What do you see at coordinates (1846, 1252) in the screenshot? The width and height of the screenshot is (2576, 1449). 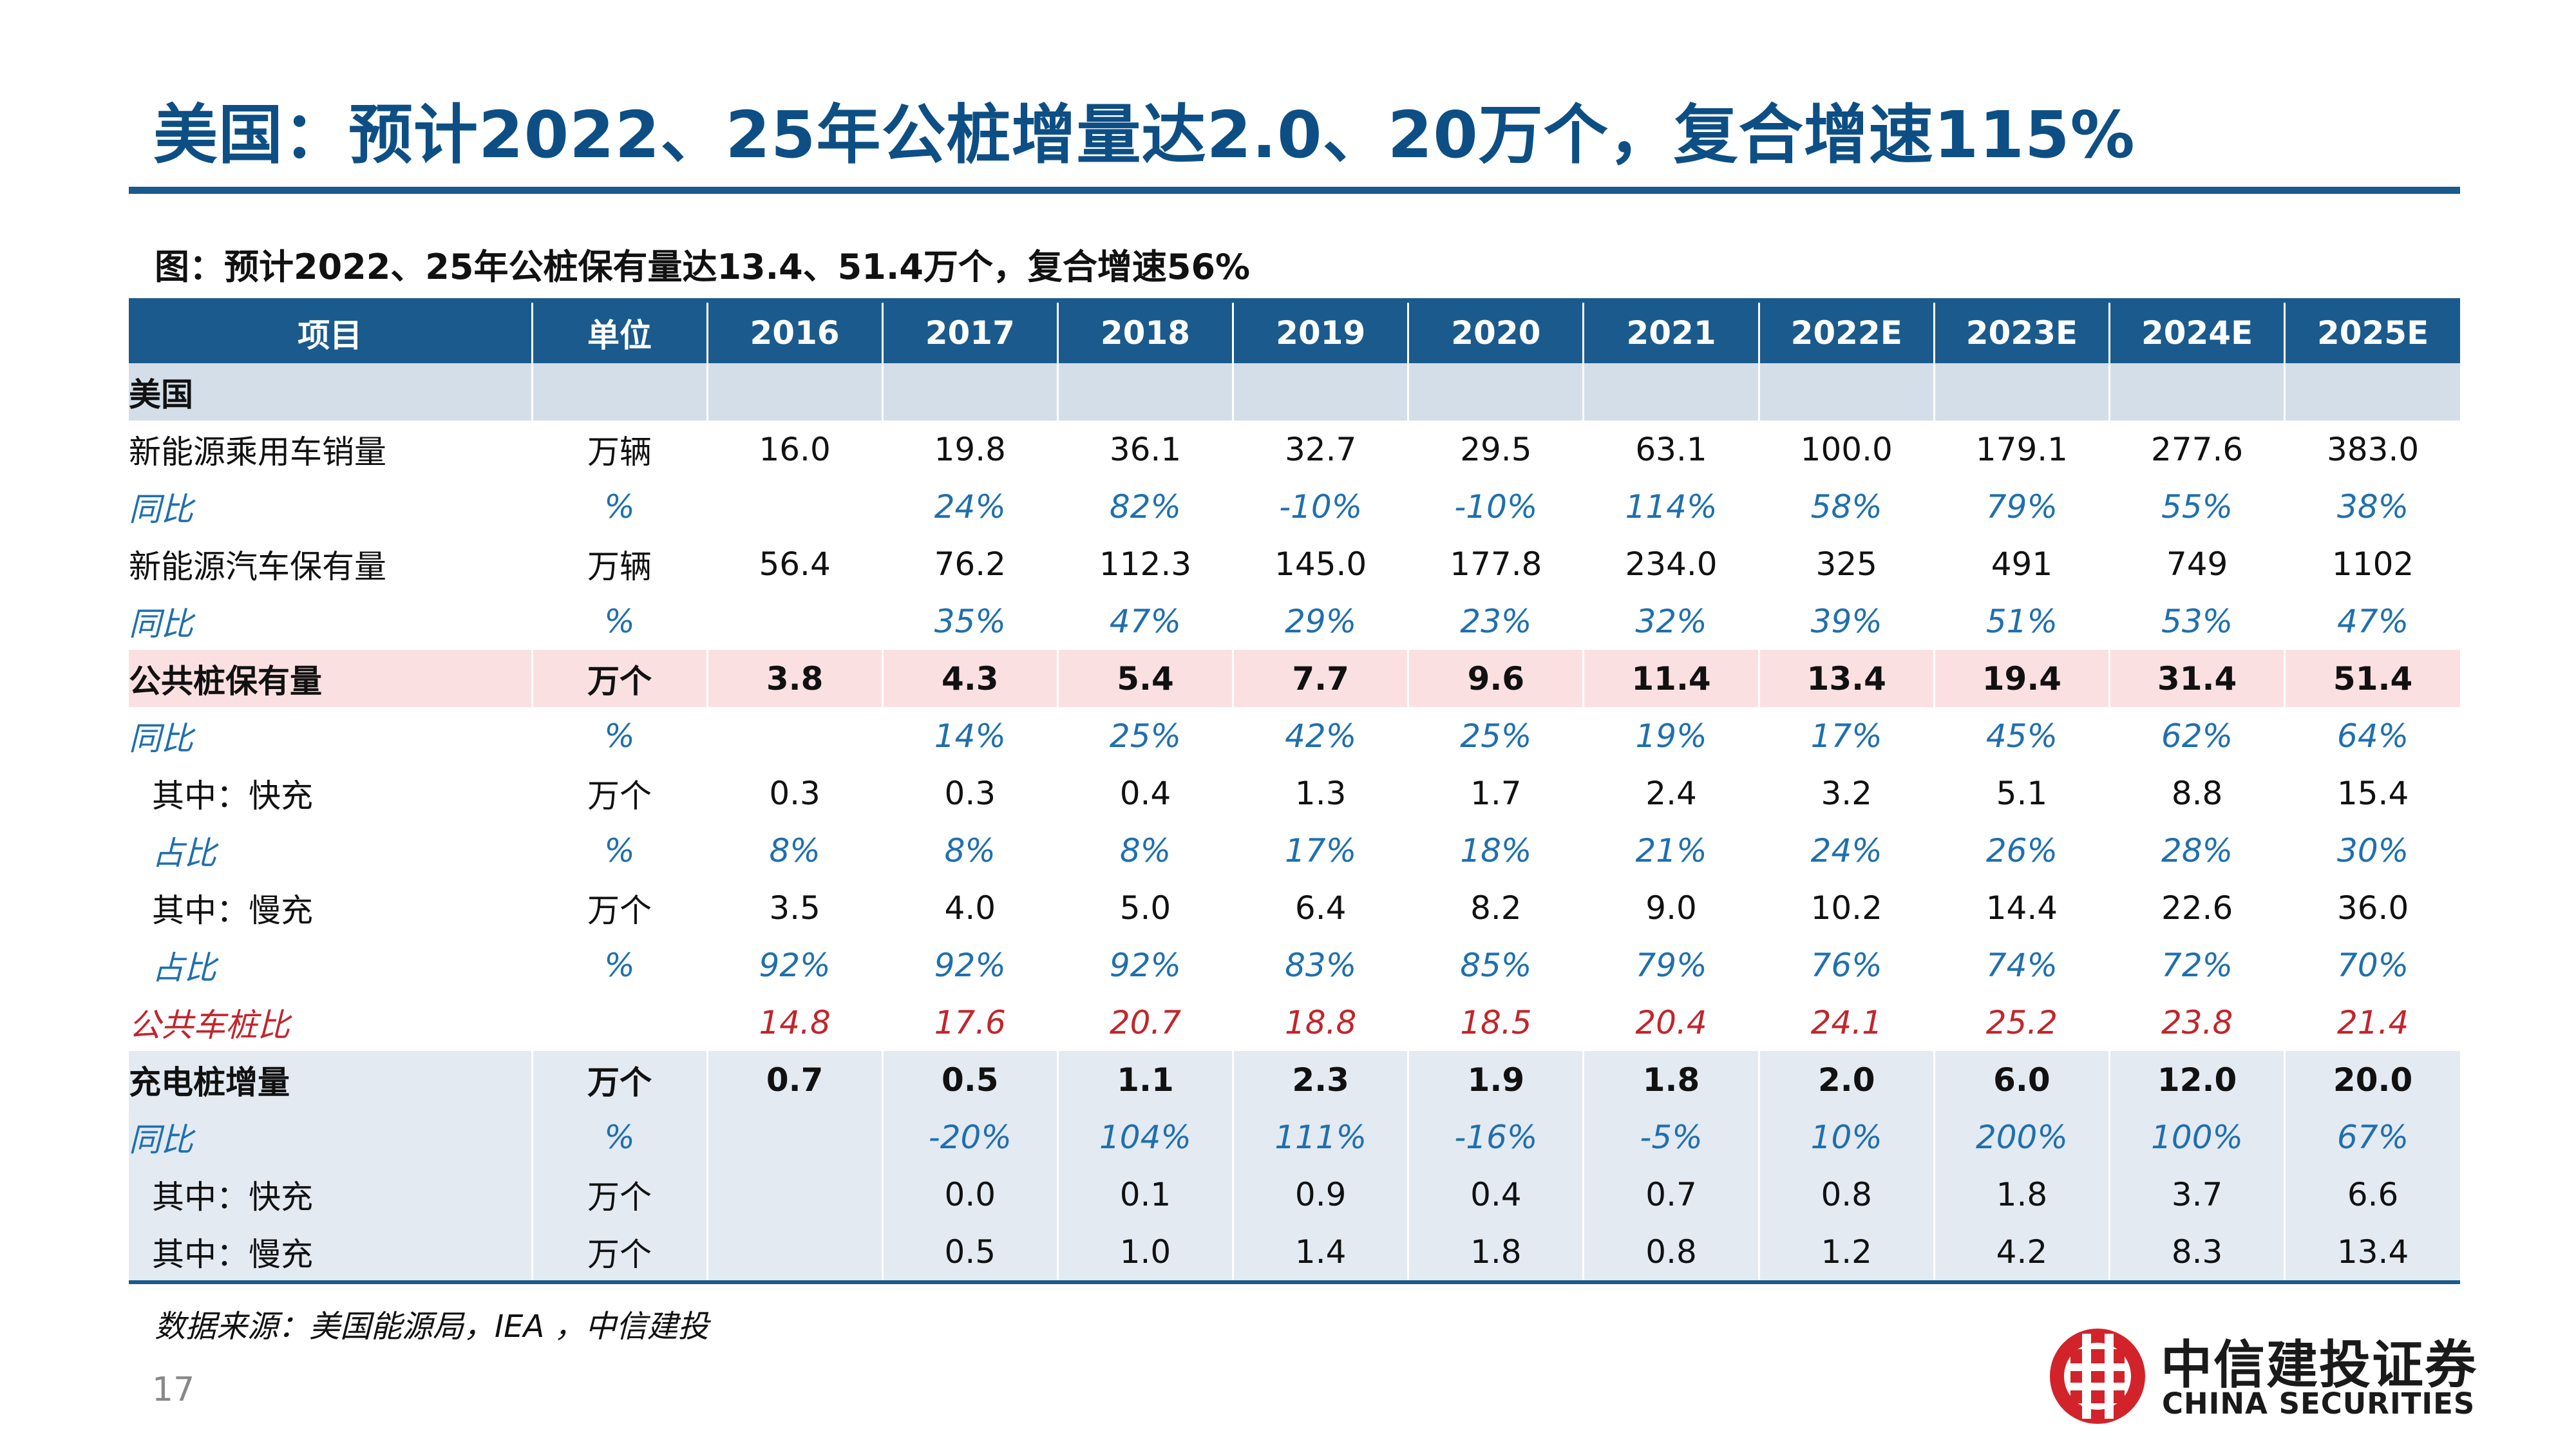 I see `value-cell: 1.2` at bounding box center [1846, 1252].